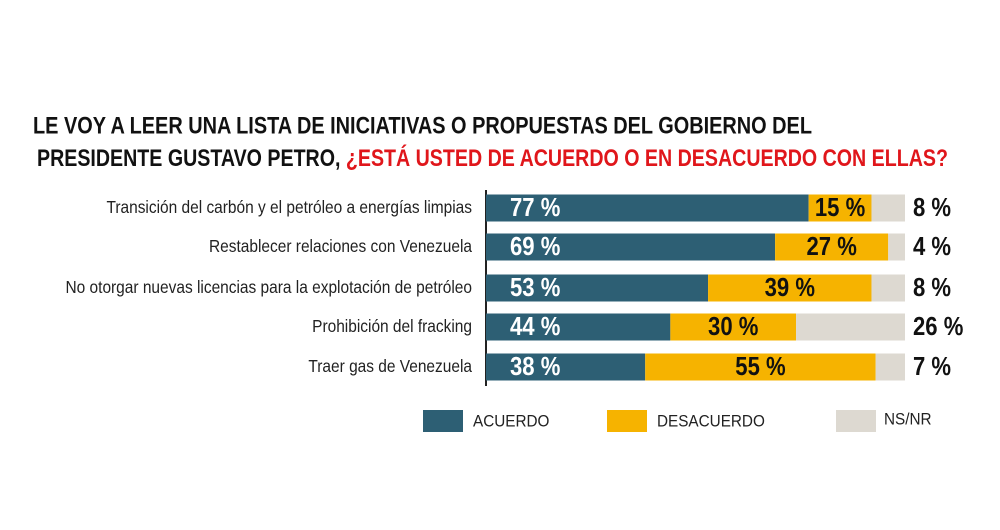 Image resolution: width=1000 pixels, height=530 pixels. I want to click on value-label: 55 %, so click(760, 366).